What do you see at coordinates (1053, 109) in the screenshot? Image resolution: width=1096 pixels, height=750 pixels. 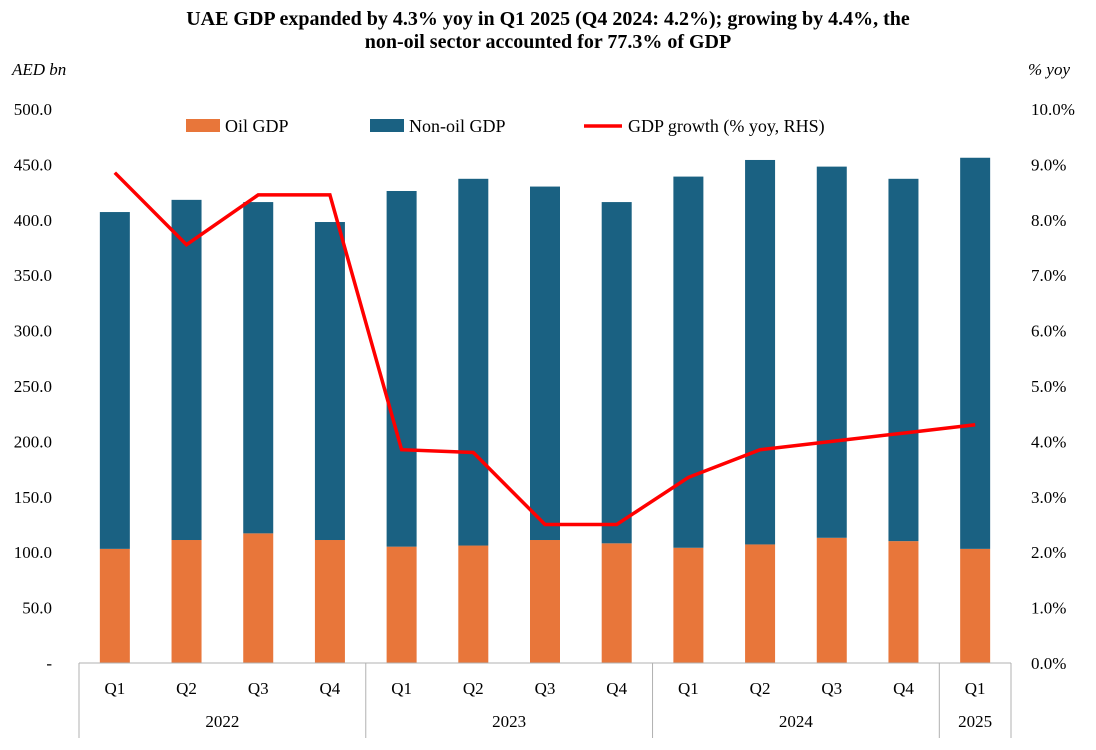 I see `y2-axis-tick-label: 10.0%` at bounding box center [1053, 109].